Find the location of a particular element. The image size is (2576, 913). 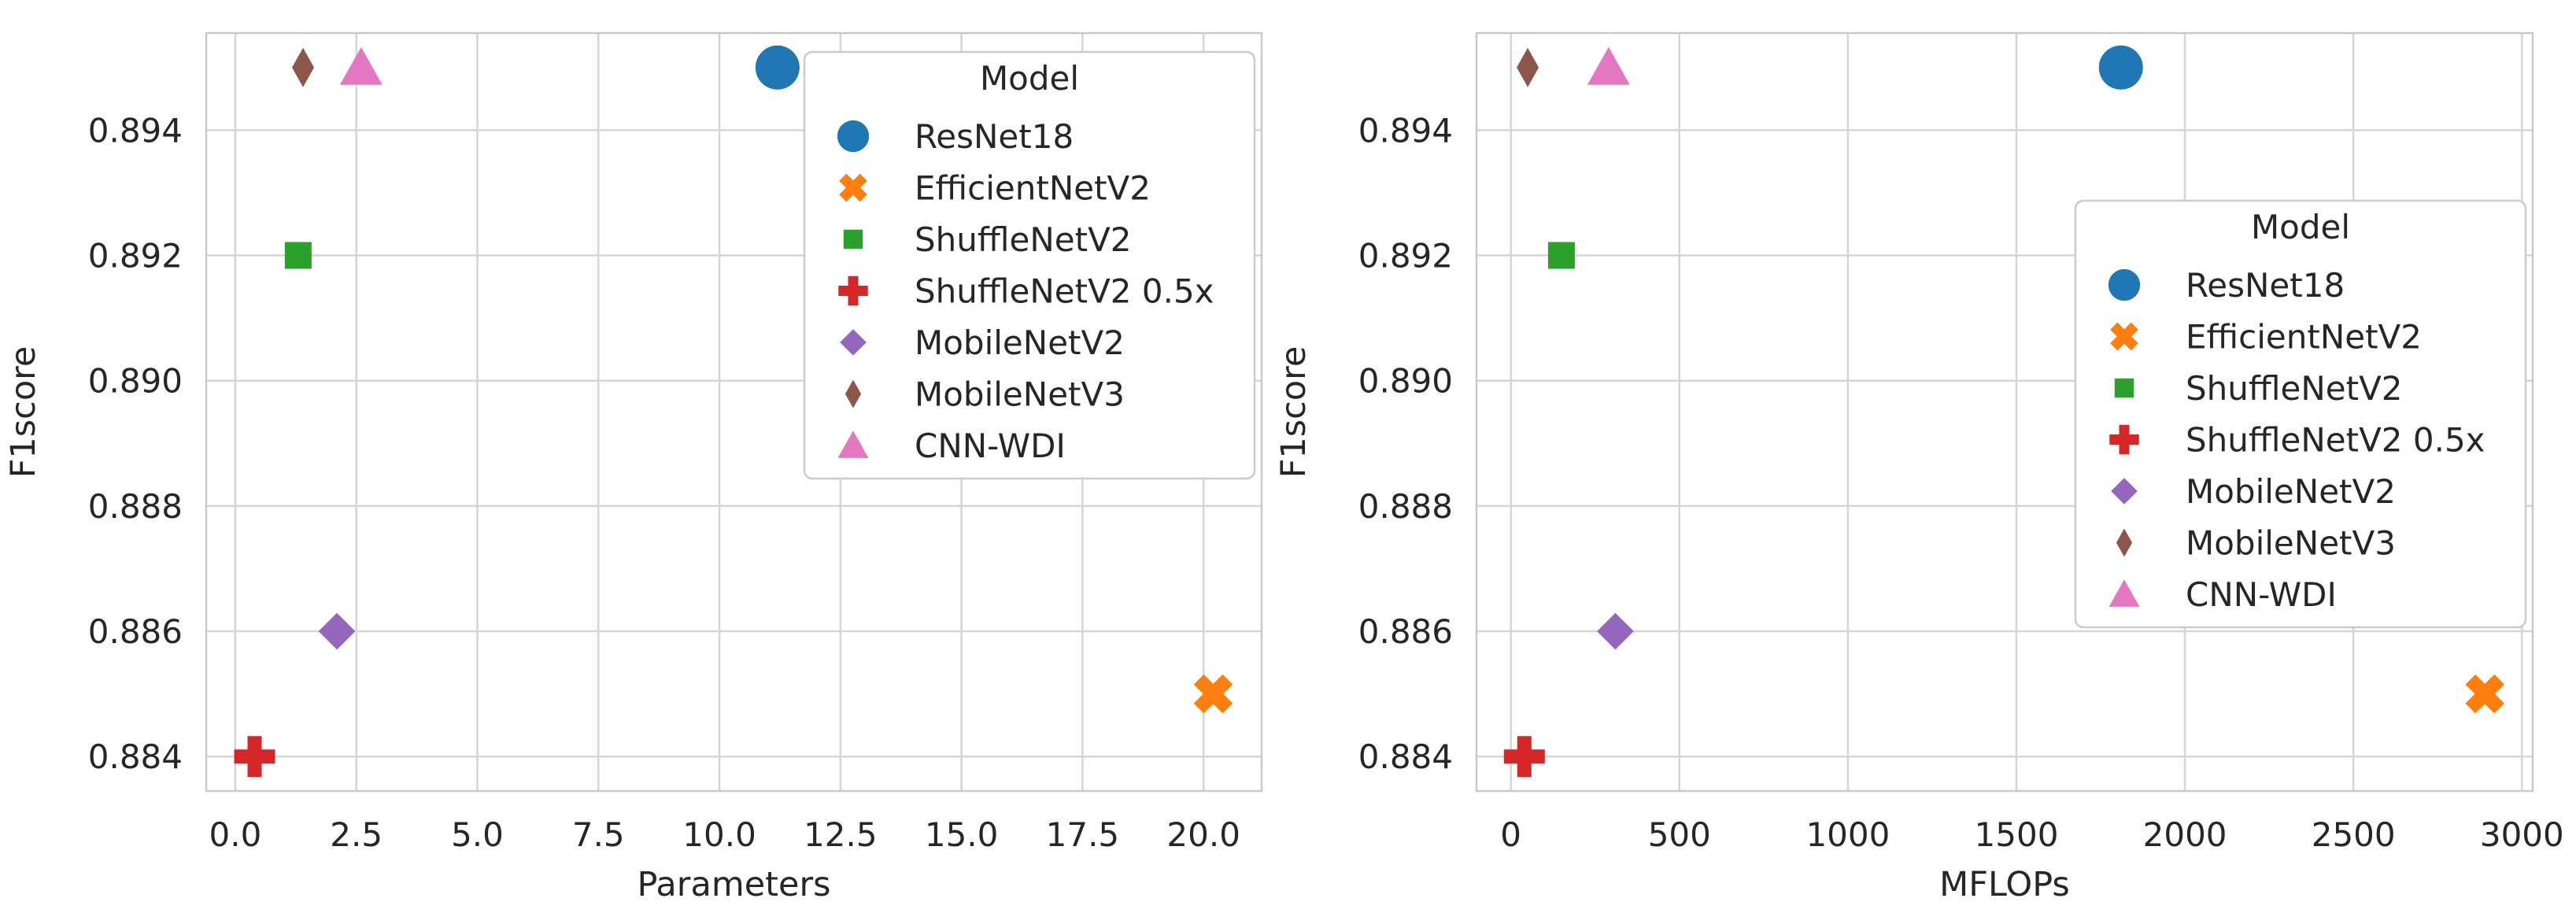

x-tick-label: 2.5 is located at coordinates (356, 834).